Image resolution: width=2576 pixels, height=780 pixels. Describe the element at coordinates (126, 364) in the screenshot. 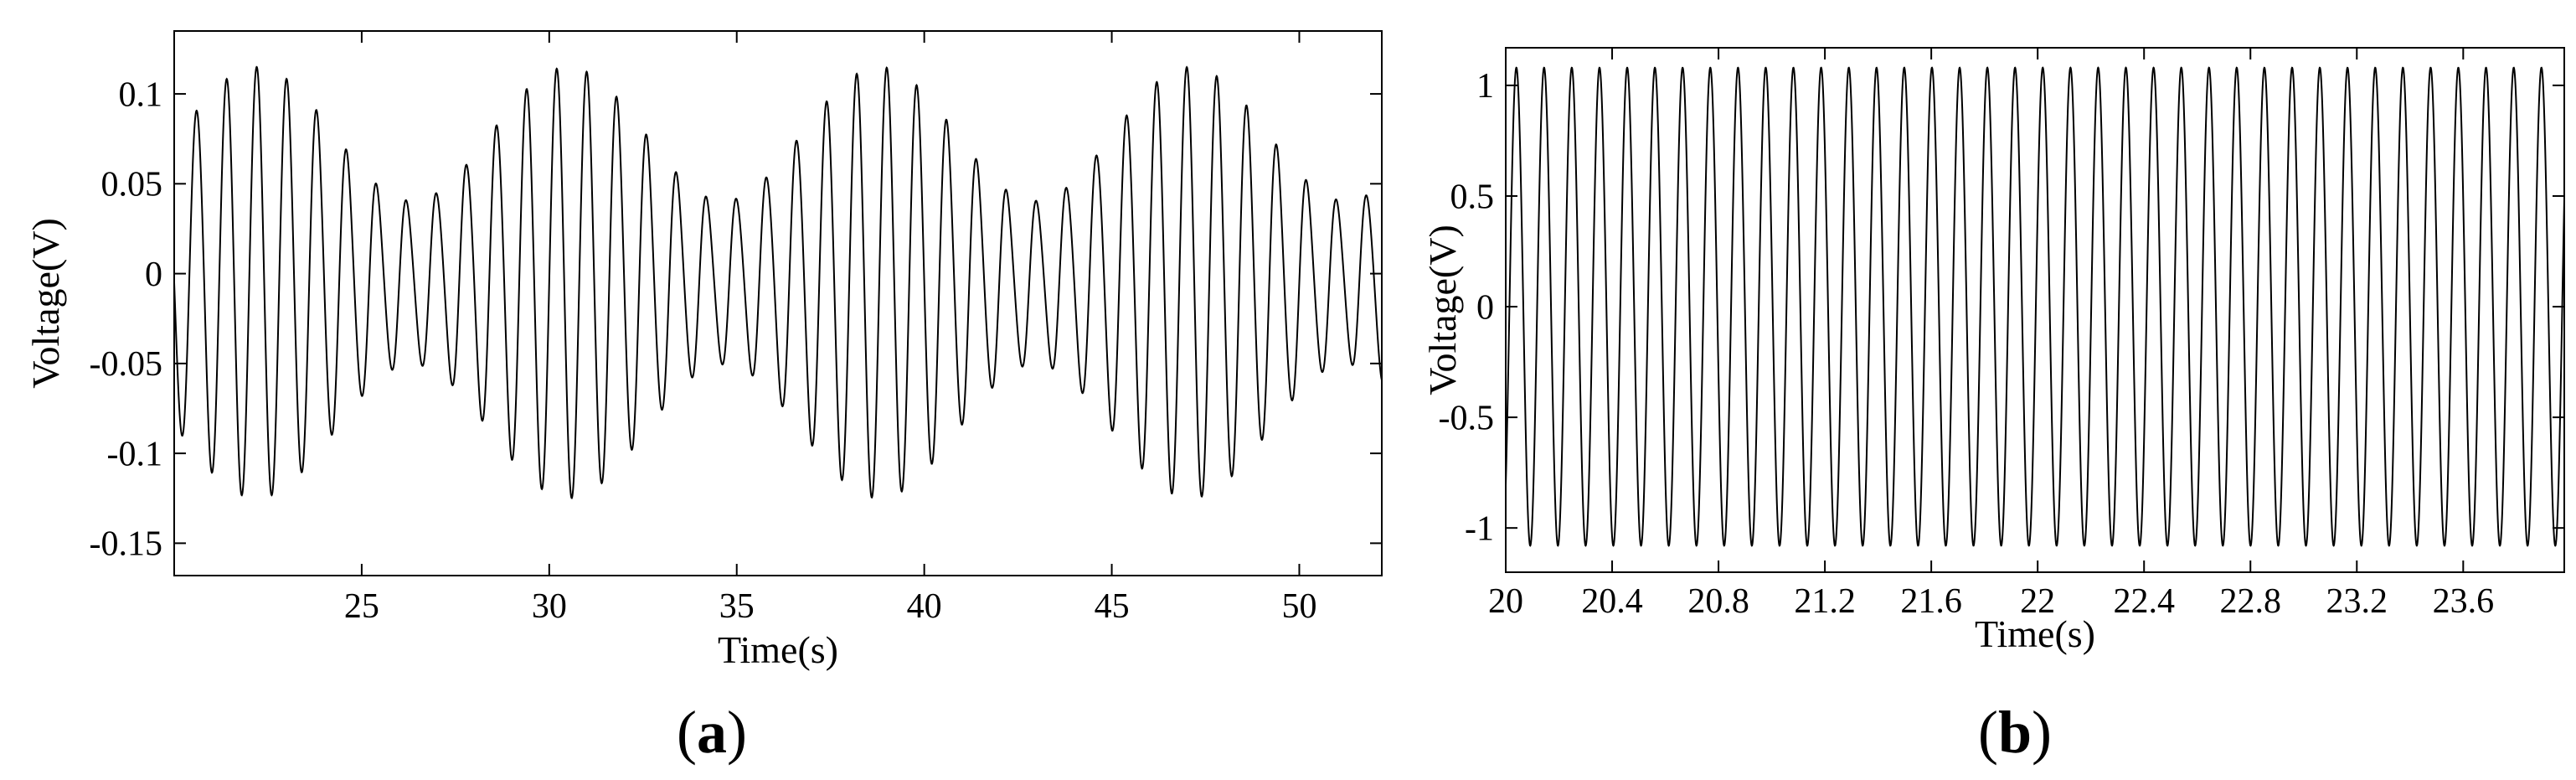

I see `y-tick-label-a: -0.05` at that location.